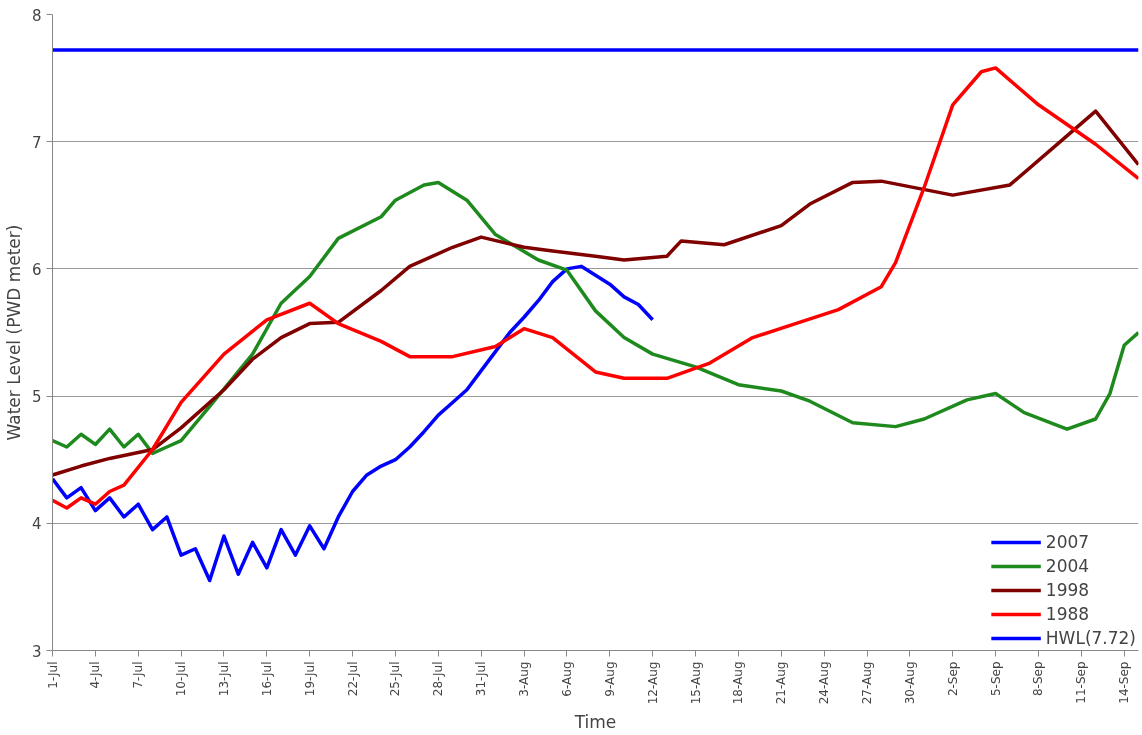  I want to click on x-tick-label: 27-Aug, so click(867, 683).